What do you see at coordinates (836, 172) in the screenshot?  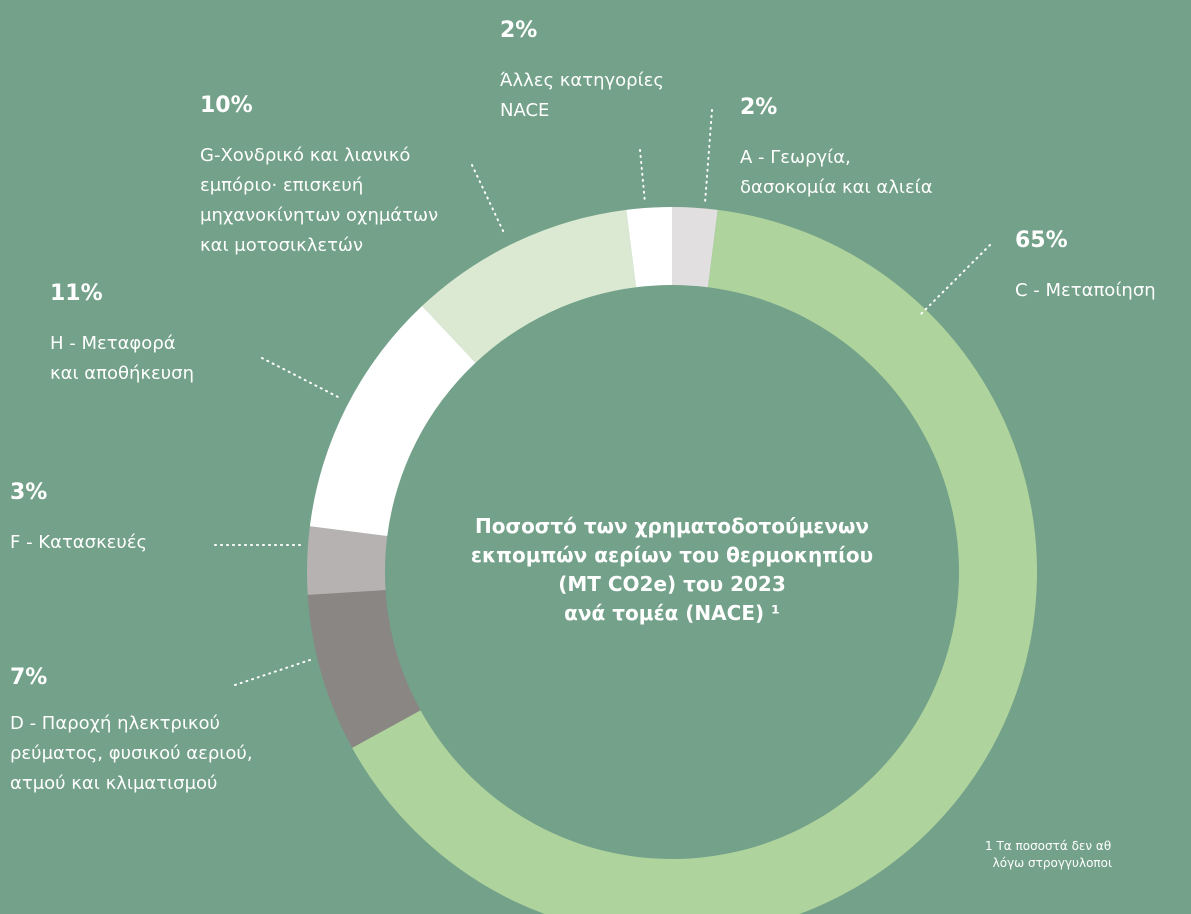 I see `category-label: A - Γεωργία, δασοκομία και αλιεία` at bounding box center [836, 172].